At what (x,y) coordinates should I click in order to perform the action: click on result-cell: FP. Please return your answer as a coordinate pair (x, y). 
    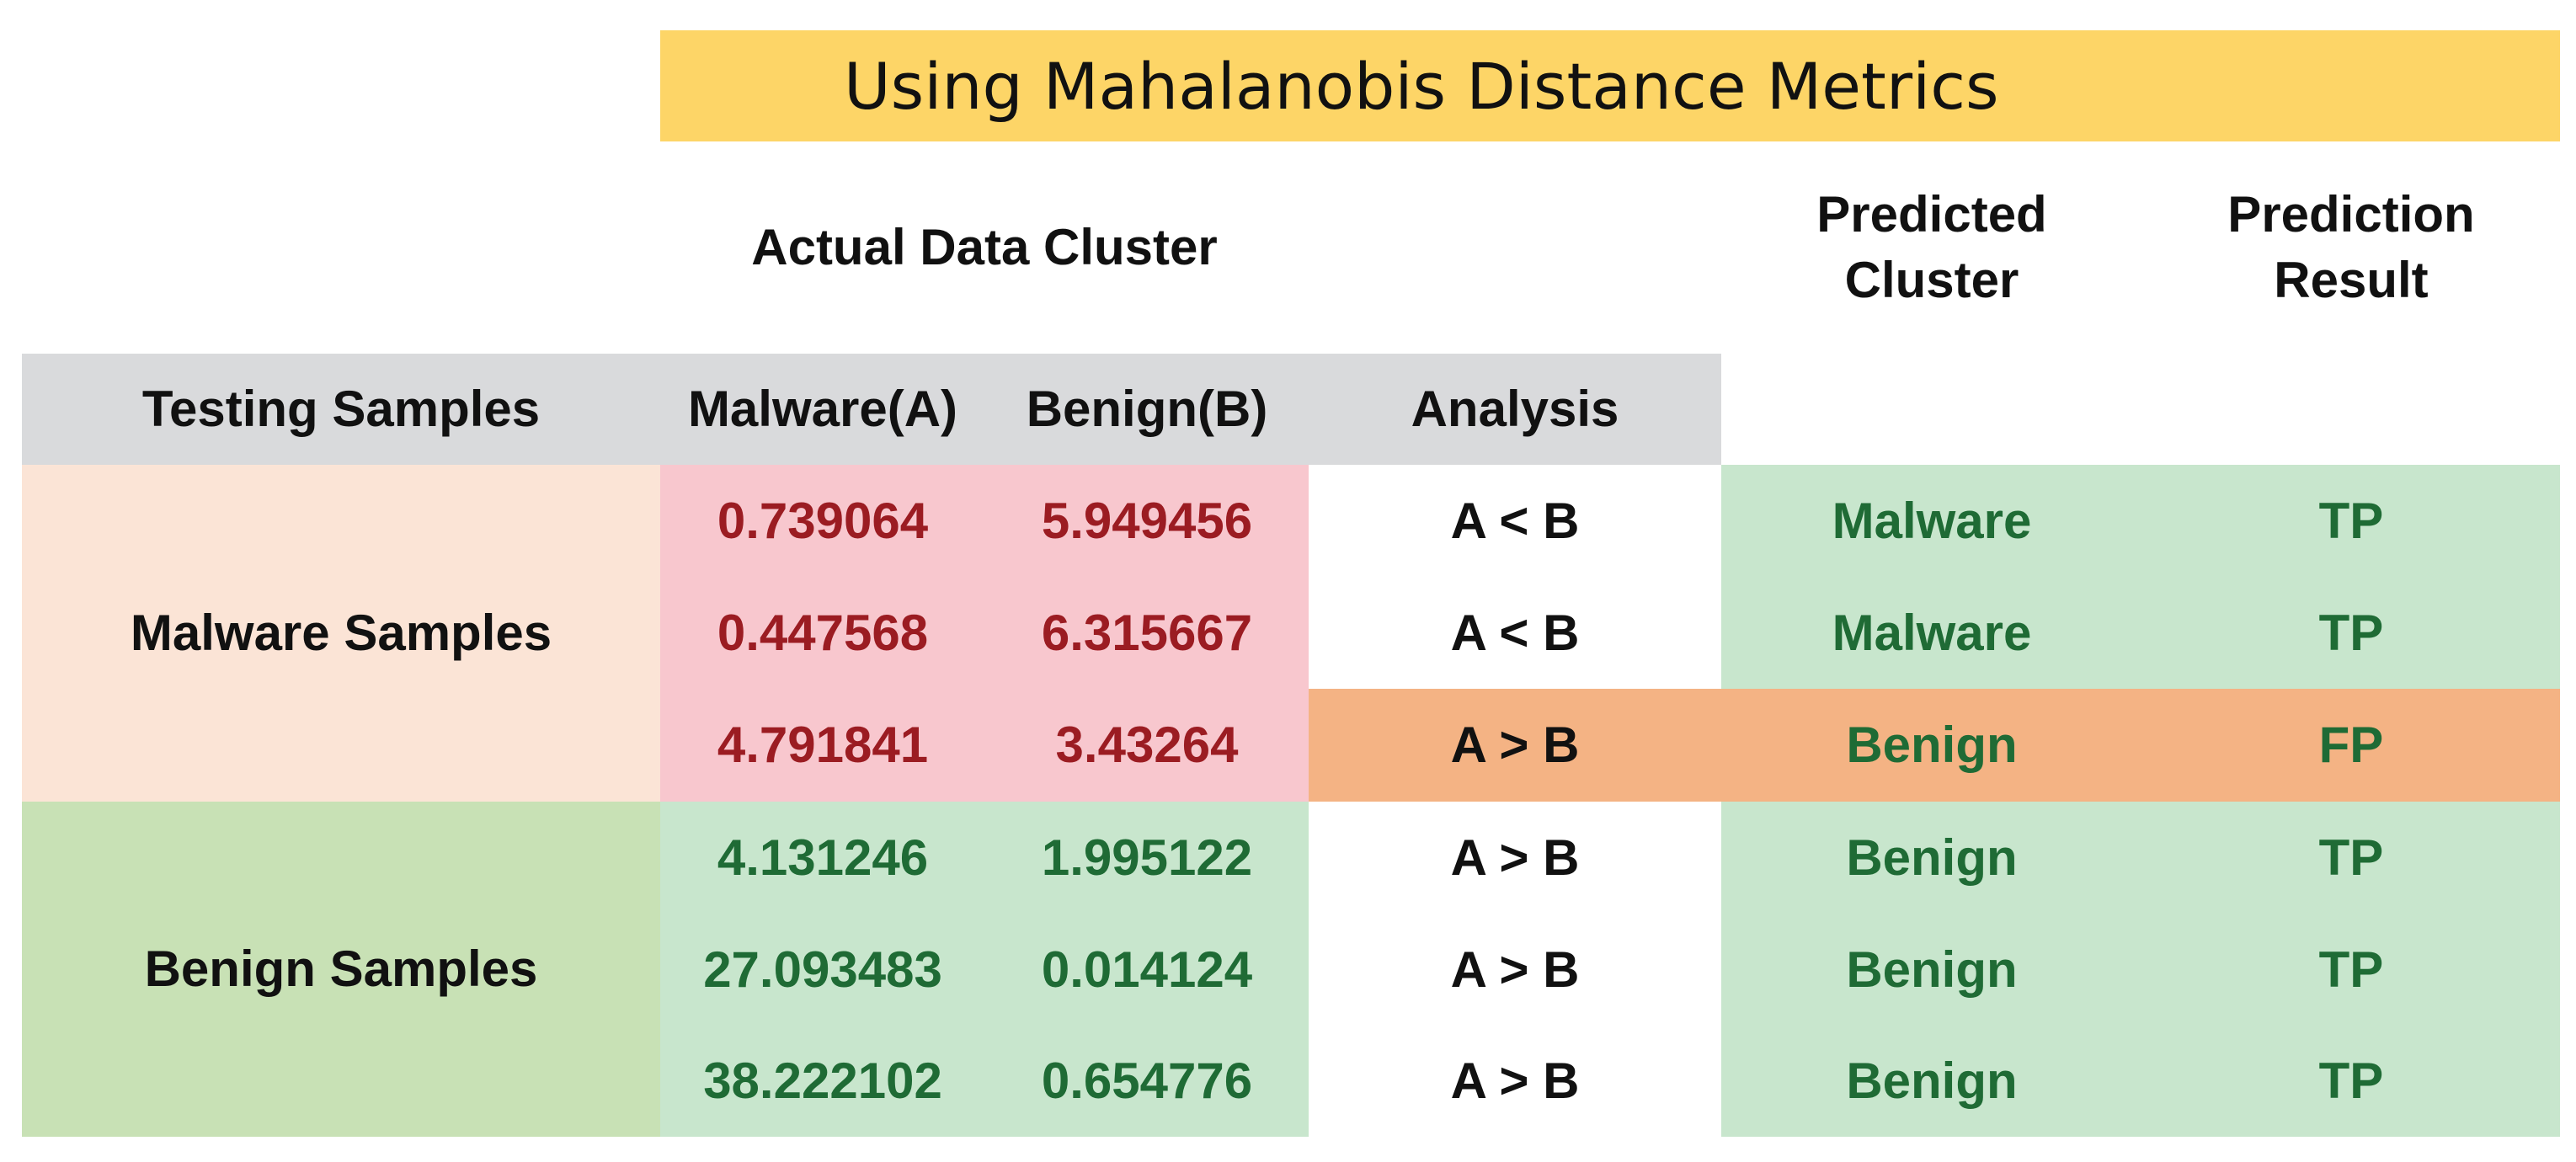
    Looking at the image, I should click on (2351, 745).